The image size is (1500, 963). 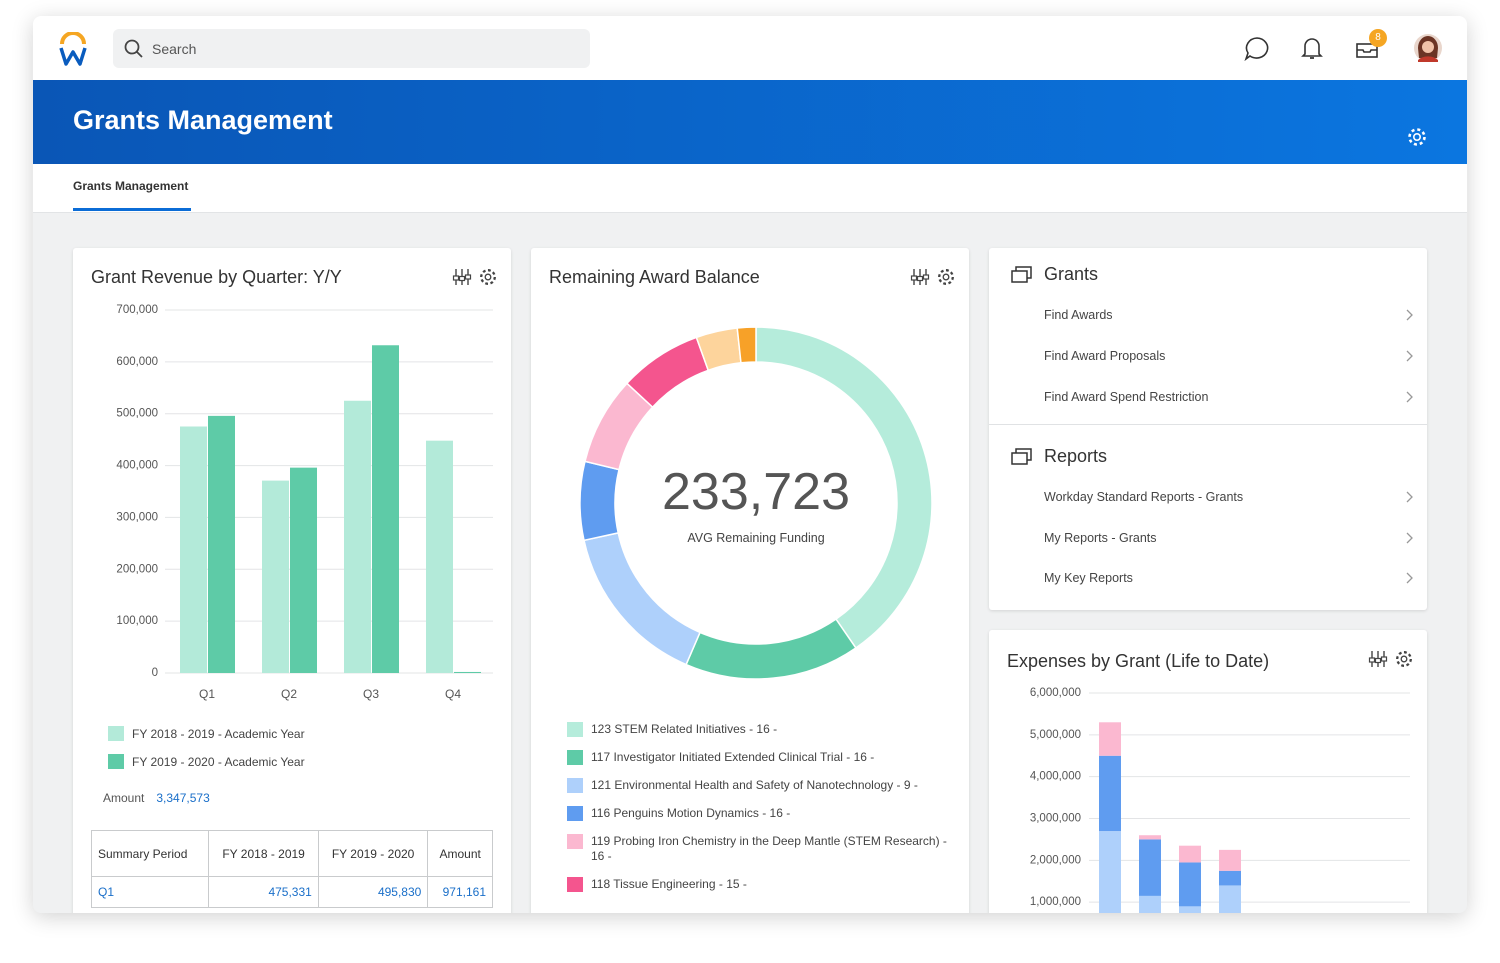 What do you see at coordinates (137, 362) in the screenshot?
I see `y-tick-label: 600,000` at bounding box center [137, 362].